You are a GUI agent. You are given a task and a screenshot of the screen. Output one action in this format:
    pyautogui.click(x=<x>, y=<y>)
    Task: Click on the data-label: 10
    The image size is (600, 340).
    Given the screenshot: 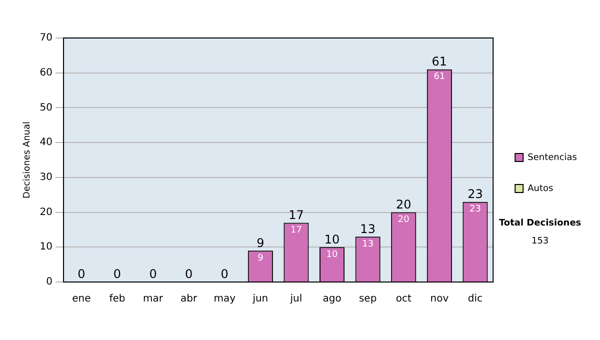 What is the action you would take?
    pyautogui.click(x=332, y=255)
    